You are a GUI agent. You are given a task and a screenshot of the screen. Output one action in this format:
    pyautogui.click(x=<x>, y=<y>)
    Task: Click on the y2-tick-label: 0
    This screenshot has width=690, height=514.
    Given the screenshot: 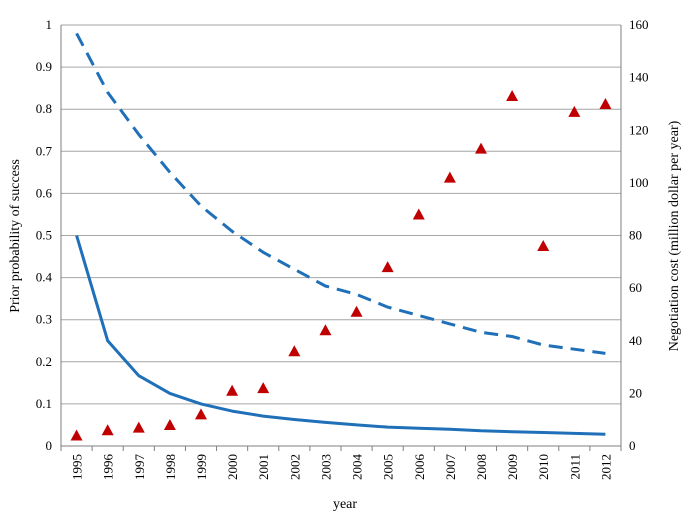 What is the action you would take?
    pyautogui.click(x=632, y=445)
    